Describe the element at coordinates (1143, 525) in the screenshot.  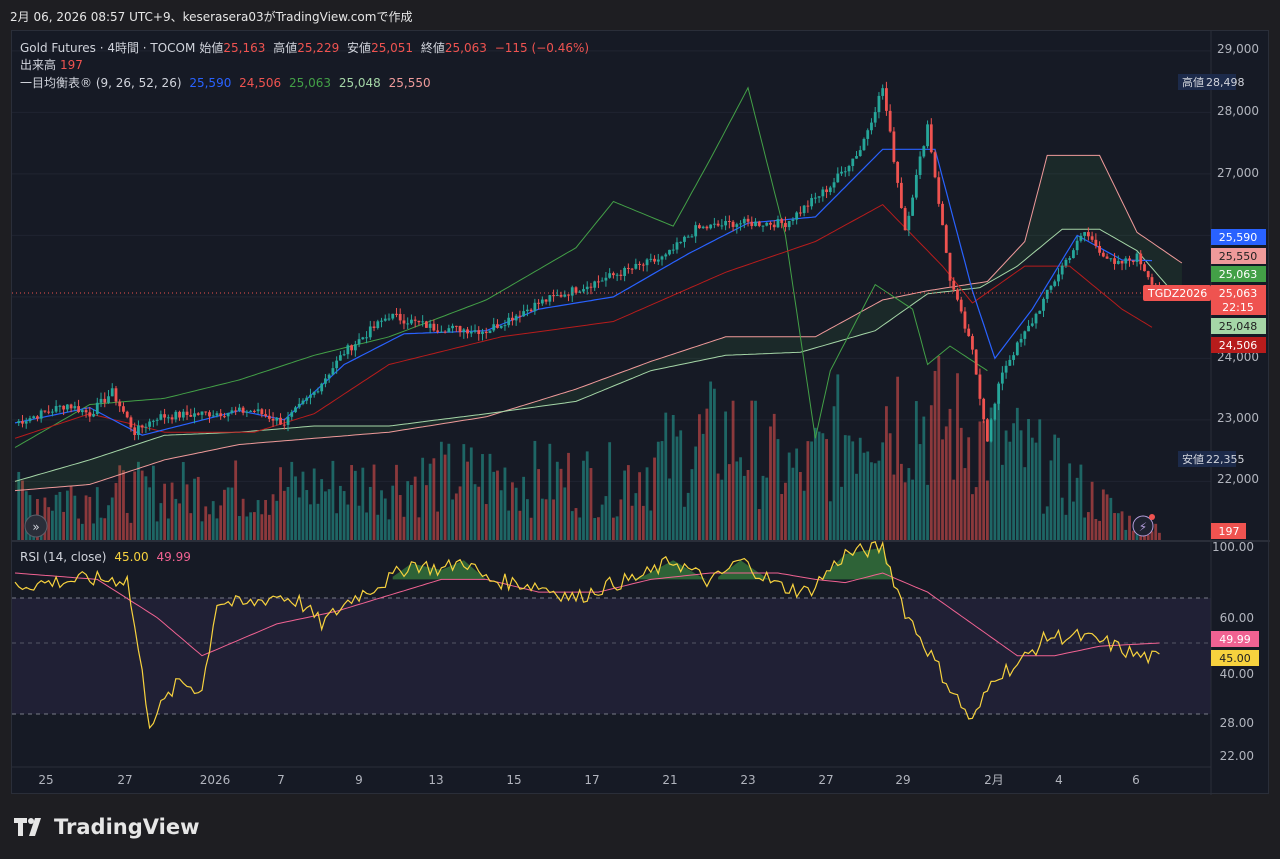
I see `replay-button: ⚡` at that location.